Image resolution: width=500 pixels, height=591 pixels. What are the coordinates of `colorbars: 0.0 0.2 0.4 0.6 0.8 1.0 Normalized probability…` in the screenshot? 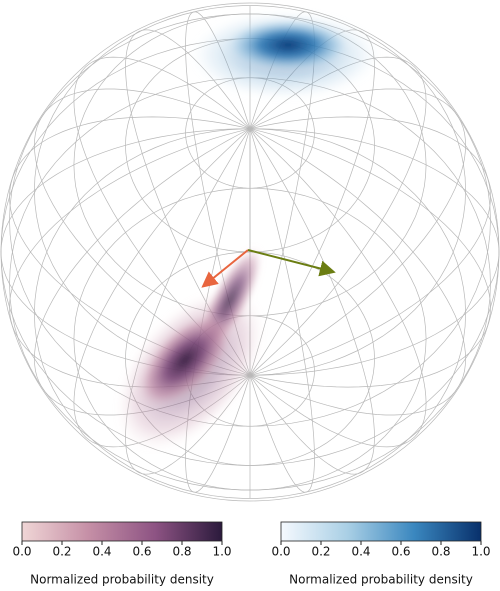 It's located at (251, 554).